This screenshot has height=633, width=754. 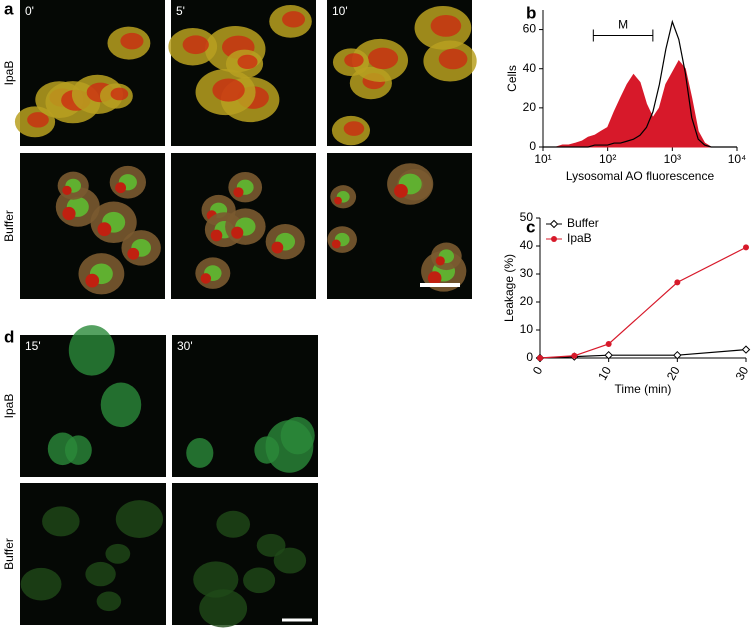 I want to click on panel-label: d, so click(x=9, y=336).